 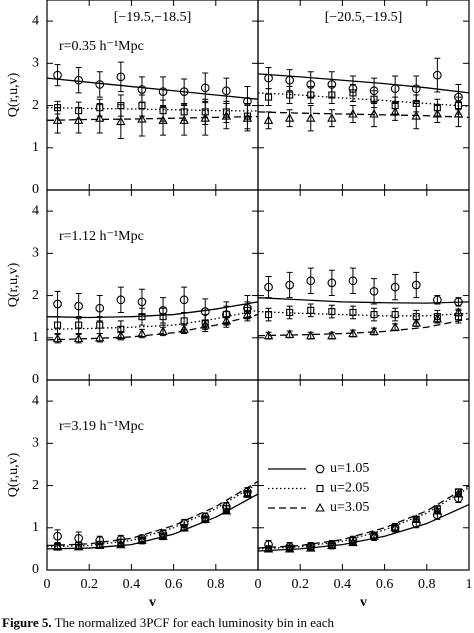 What do you see at coordinates (152, 285) in the screenshot?
I see `panel-frame` at bounding box center [152, 285].